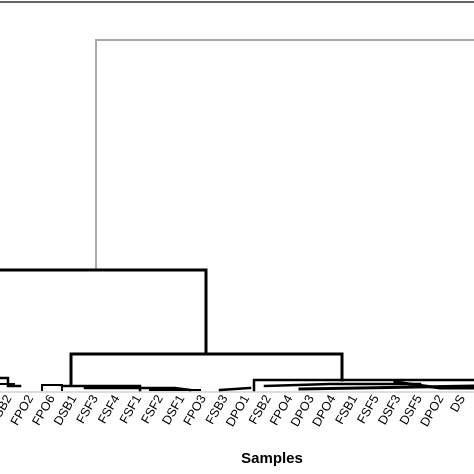  I want to click on leaf-label: FPO3, so click(195, 409).